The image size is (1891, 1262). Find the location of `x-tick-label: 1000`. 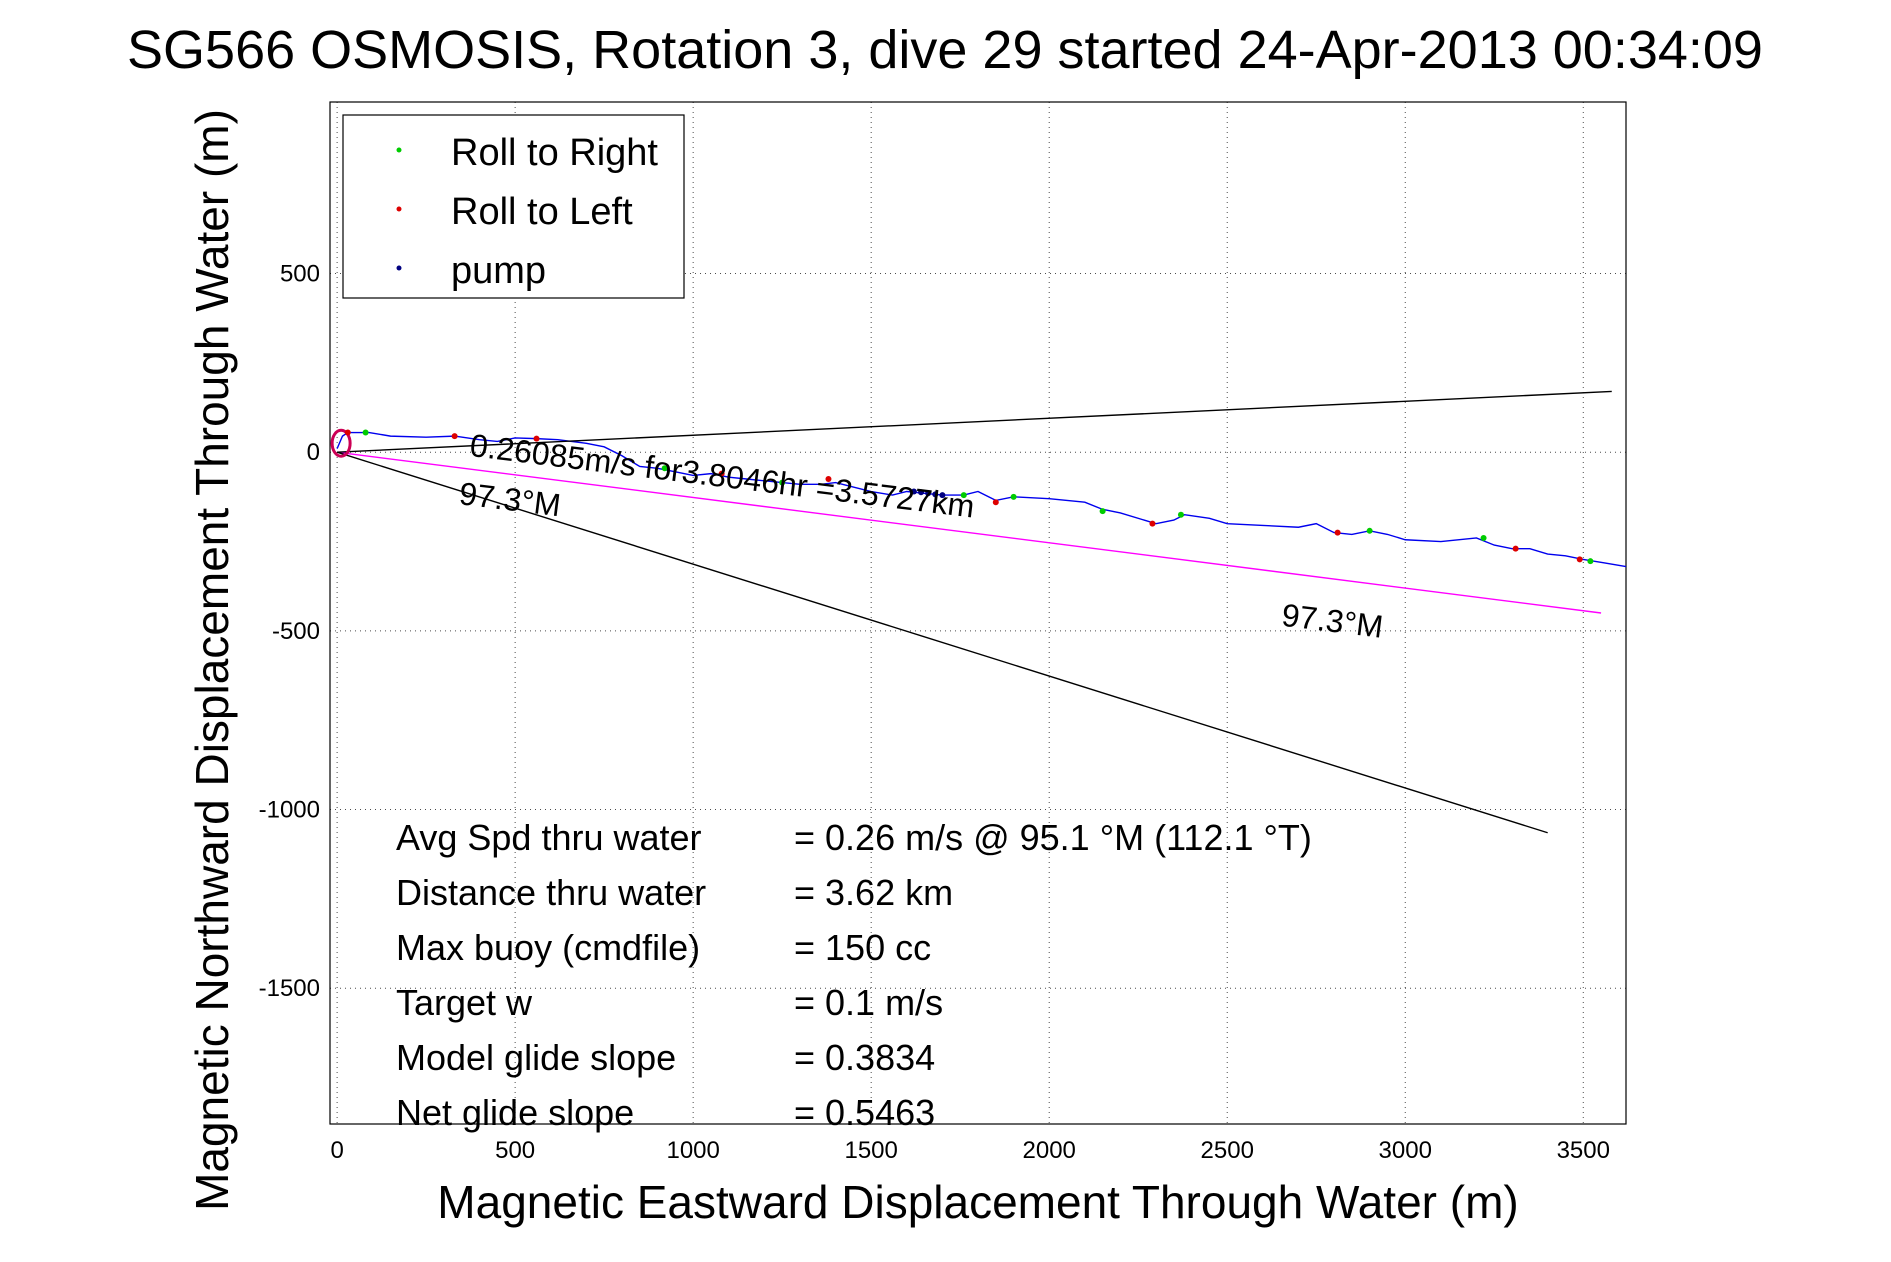

x-tick-label: 1000 is located at coordinates (692, 1150).